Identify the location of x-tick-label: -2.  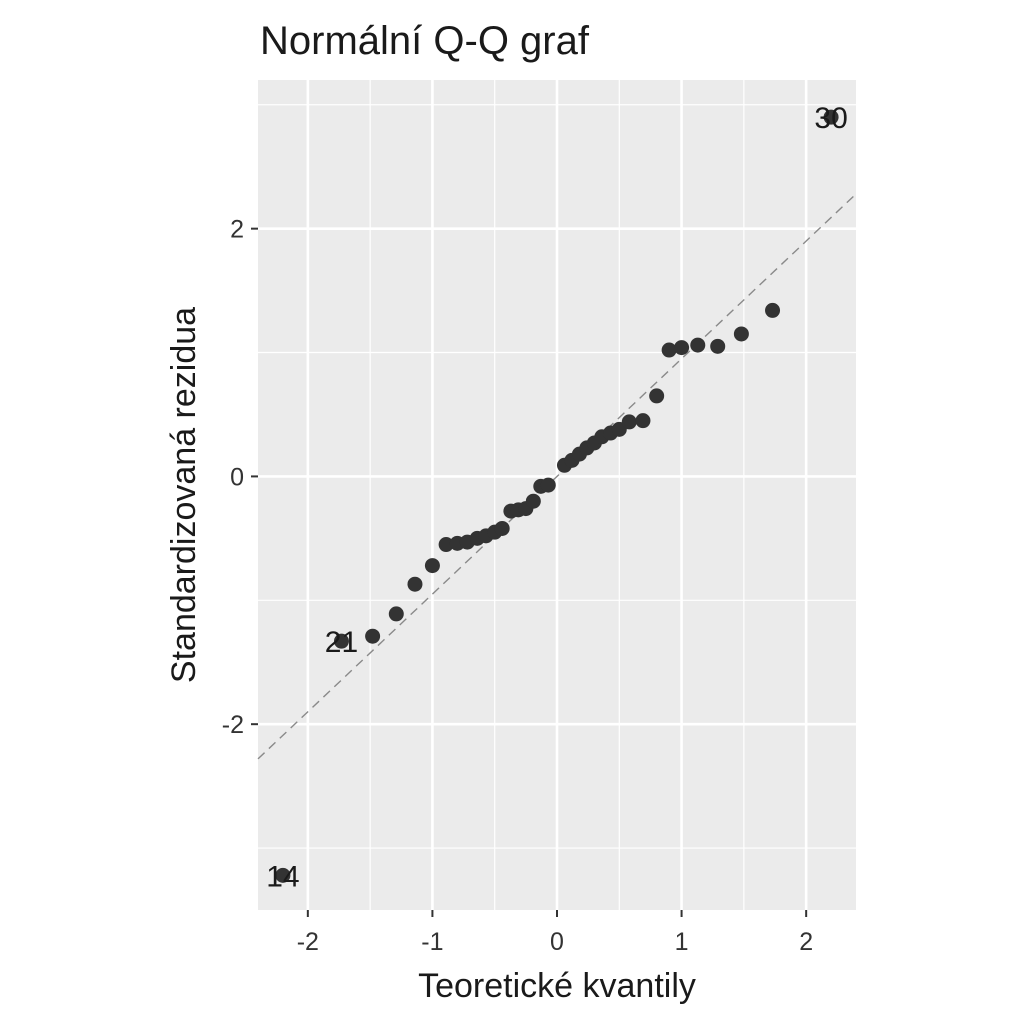
(308, 942).